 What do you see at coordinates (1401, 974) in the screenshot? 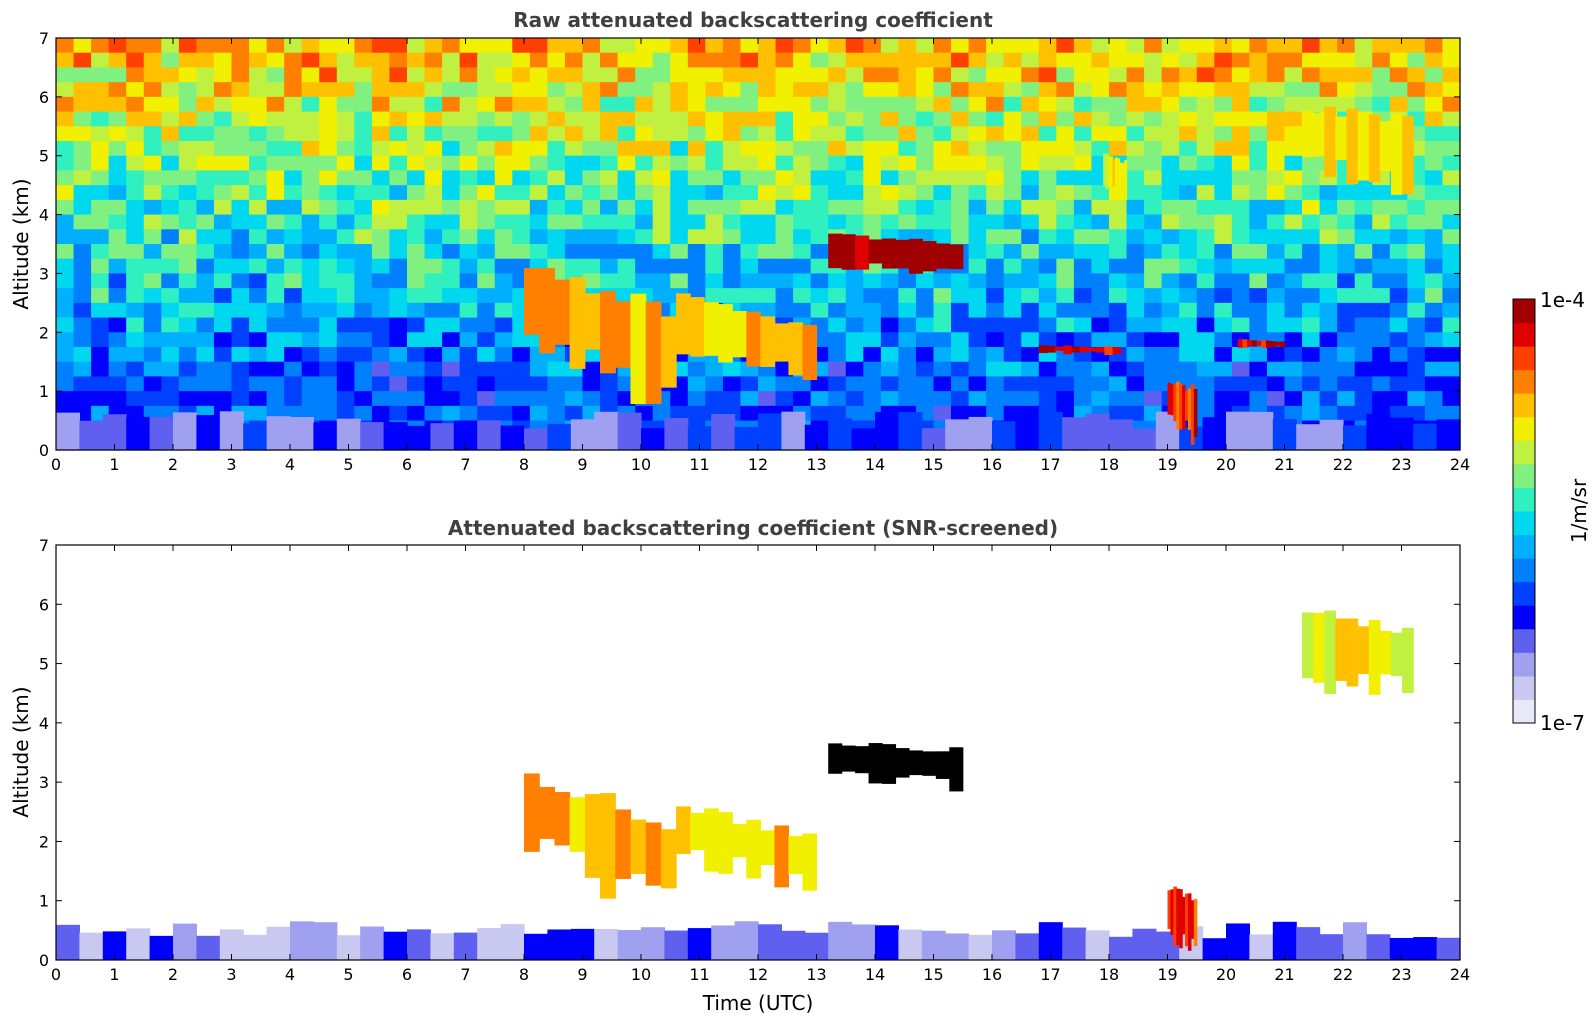
I see `x-tick-label: 23` at bounding box center [1401, 974].